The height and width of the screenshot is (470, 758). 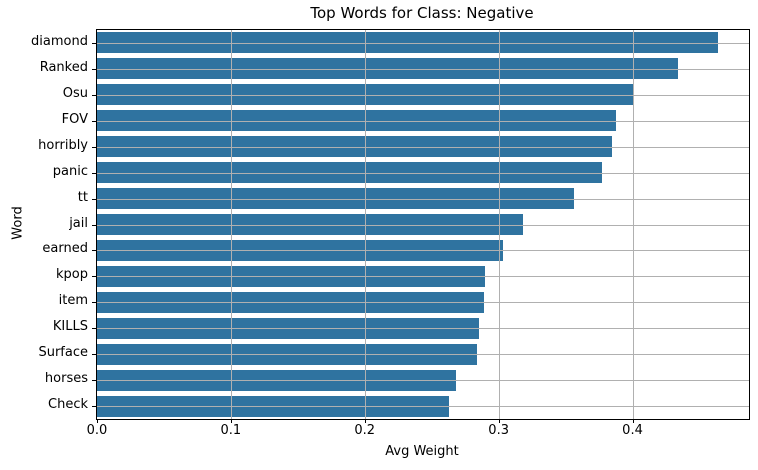 What do you see at coordinates (94, 251) in the screenshot?
I see `y-tick-mark-earned` at bounding box center [94, 251].